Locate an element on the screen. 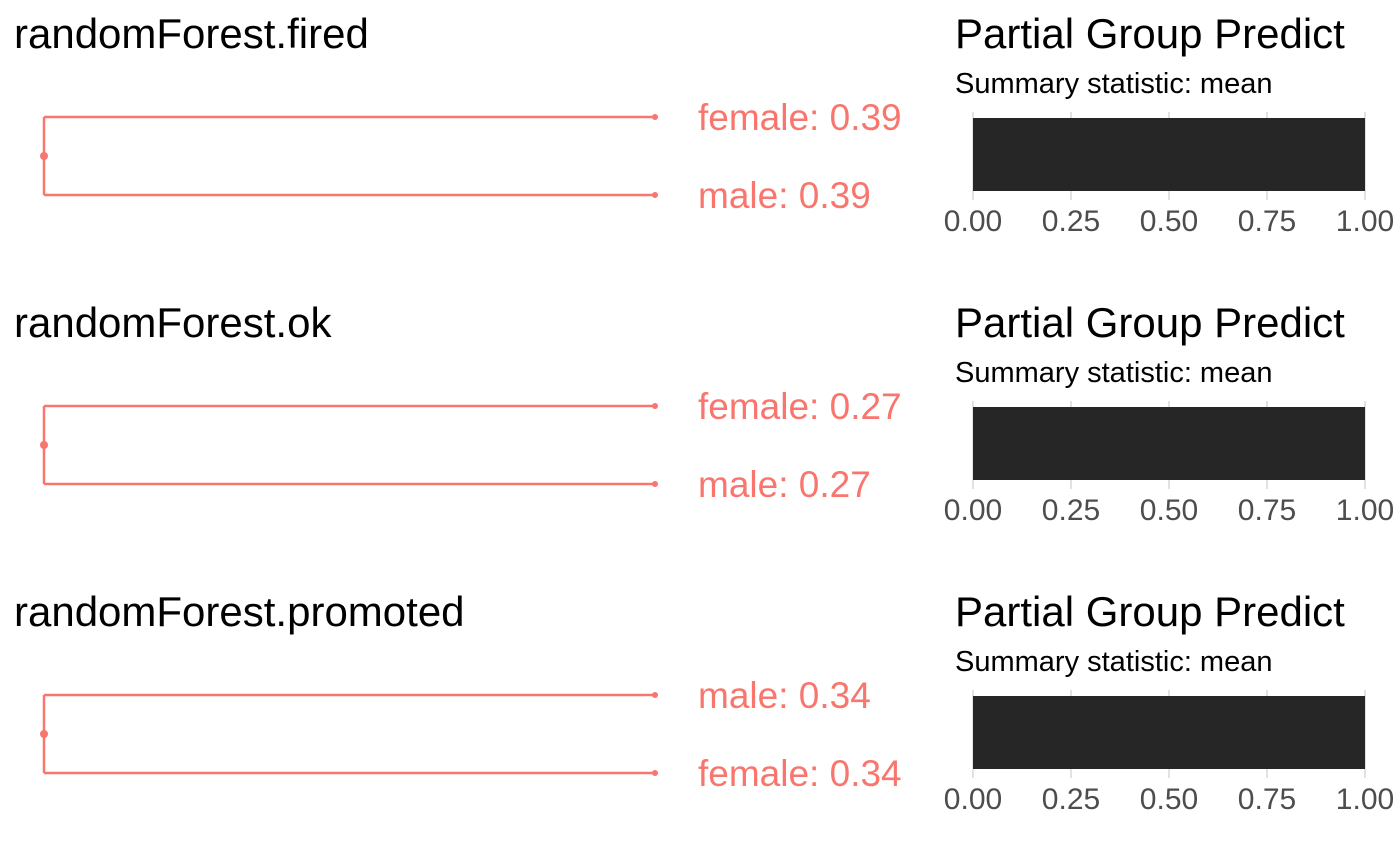 The image size is (1400, 866). dendrogram-title: randomForest.fired is located at coordinates (191, 33).